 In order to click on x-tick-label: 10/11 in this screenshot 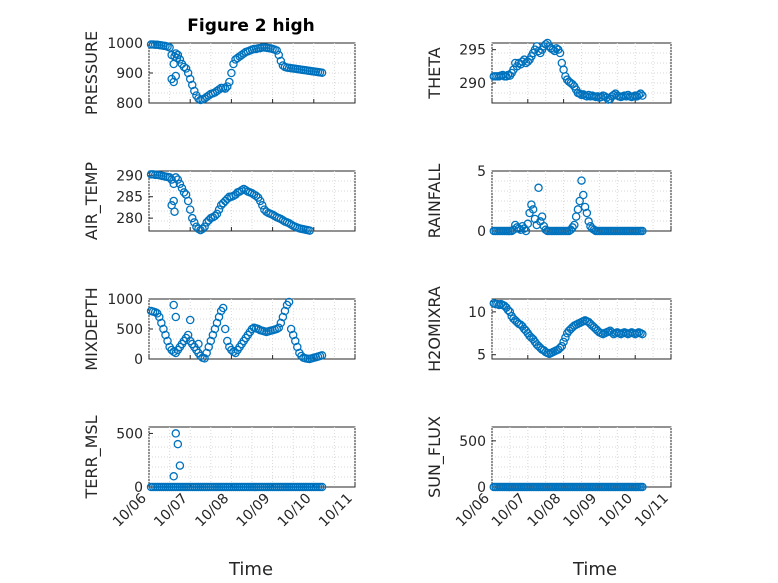, I will do `click(336, 511)`.